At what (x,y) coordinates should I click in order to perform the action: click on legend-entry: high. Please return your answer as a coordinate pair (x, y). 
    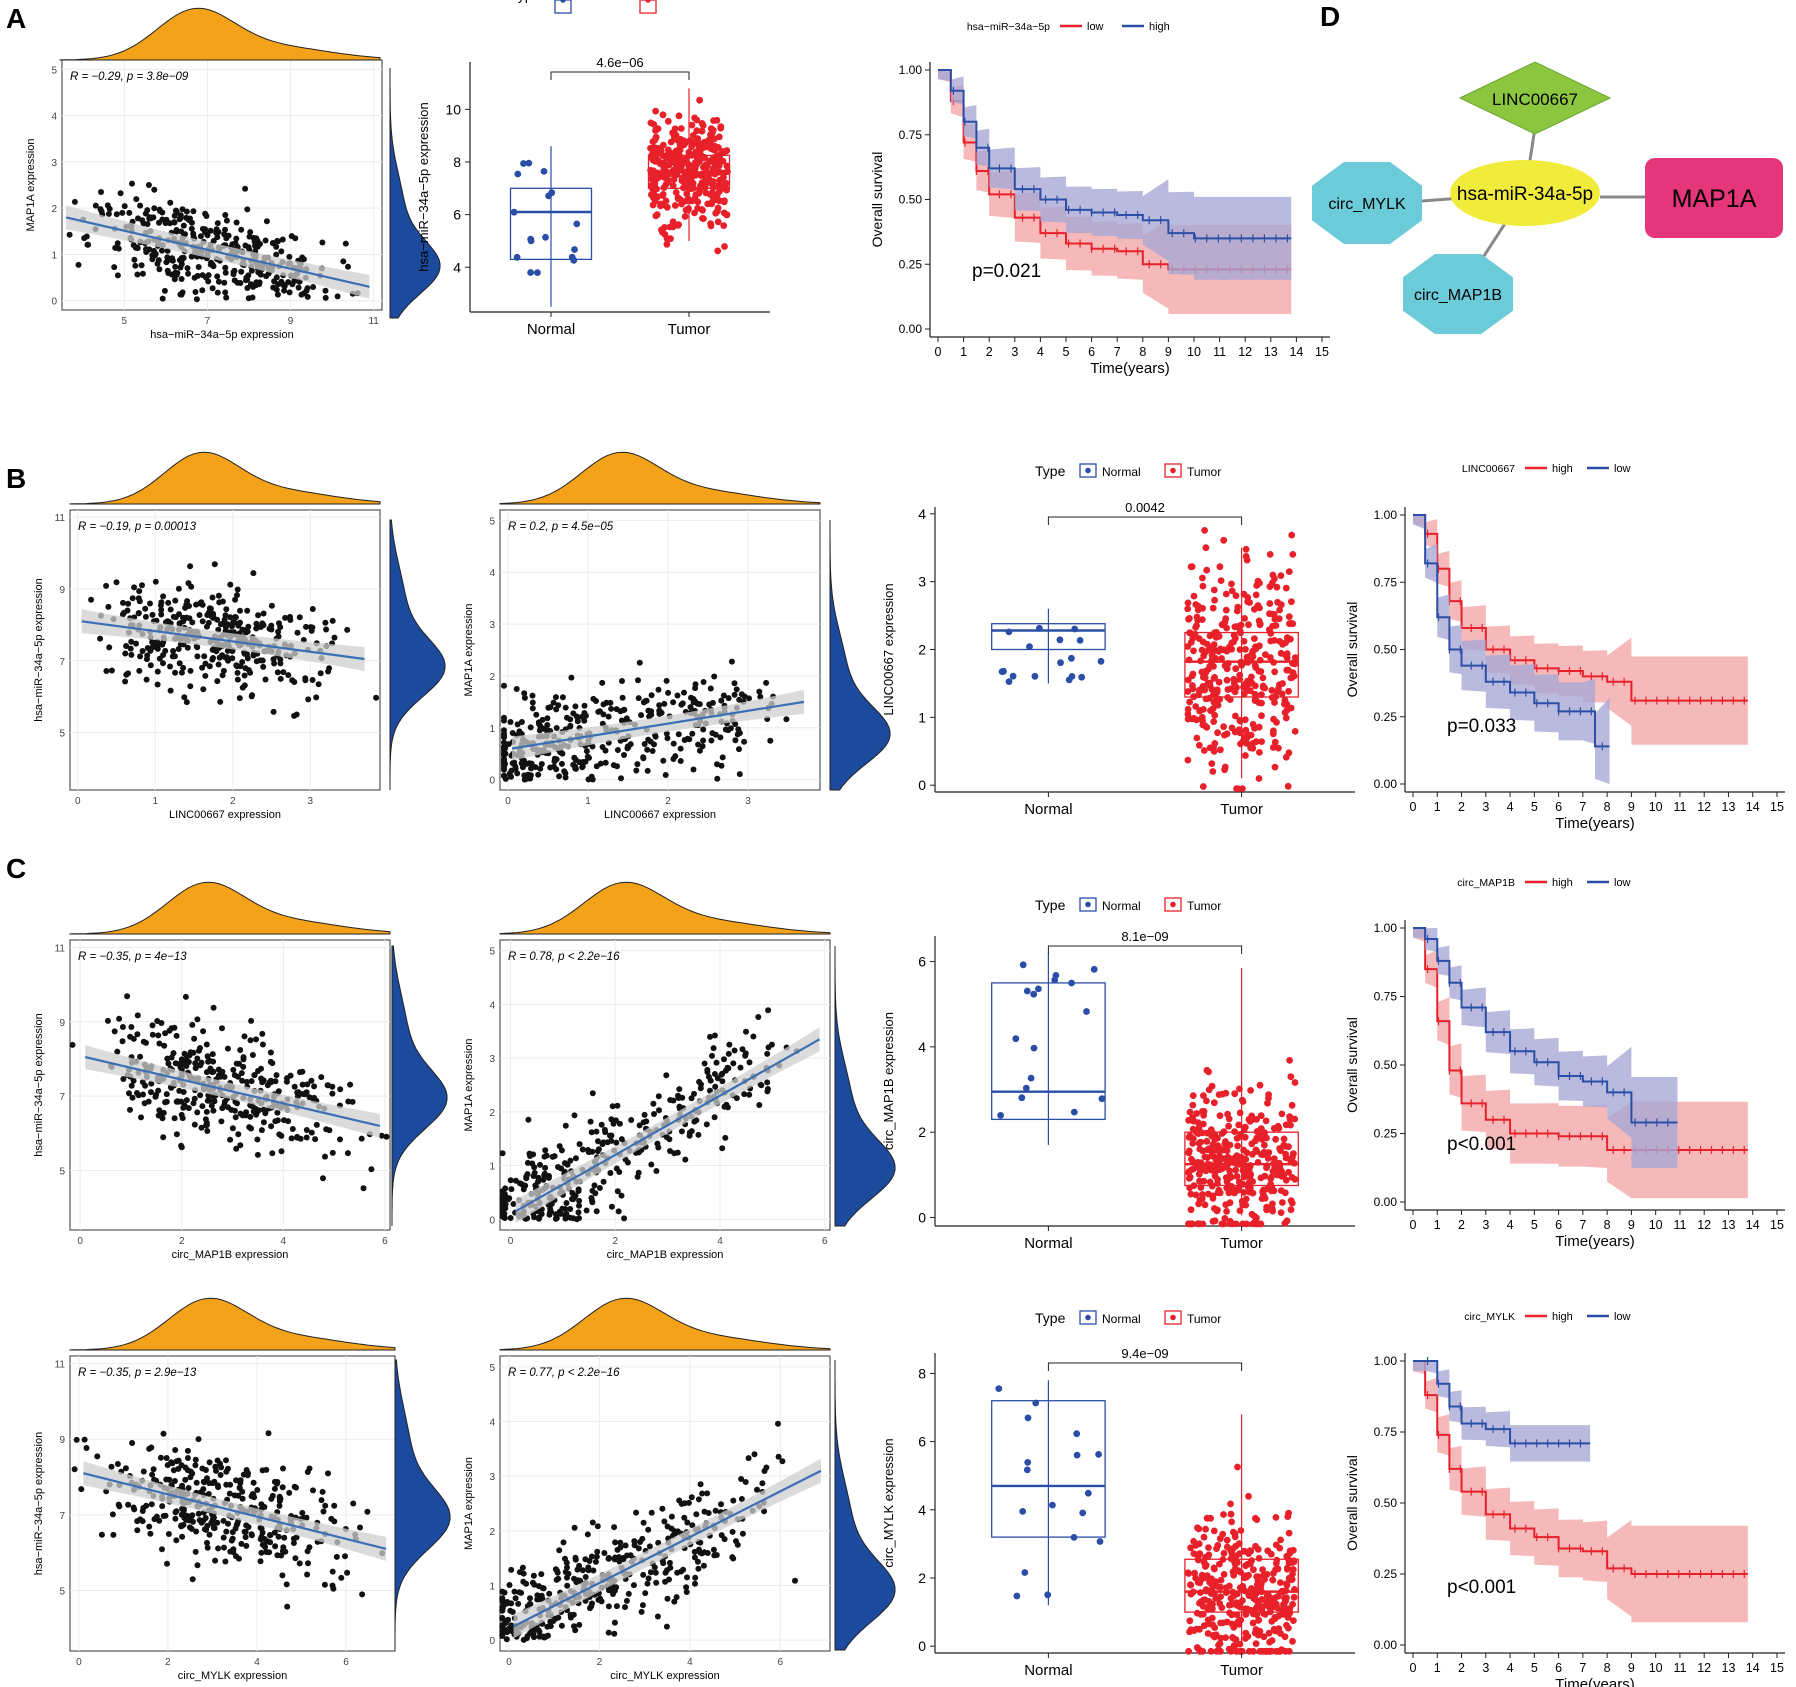
    Looking at the image, I should click on (1562, 469).